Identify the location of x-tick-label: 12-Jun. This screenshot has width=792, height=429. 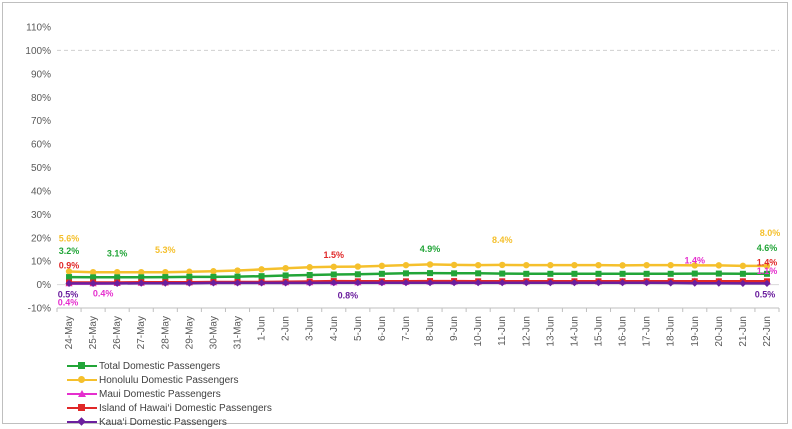
(526, 331).